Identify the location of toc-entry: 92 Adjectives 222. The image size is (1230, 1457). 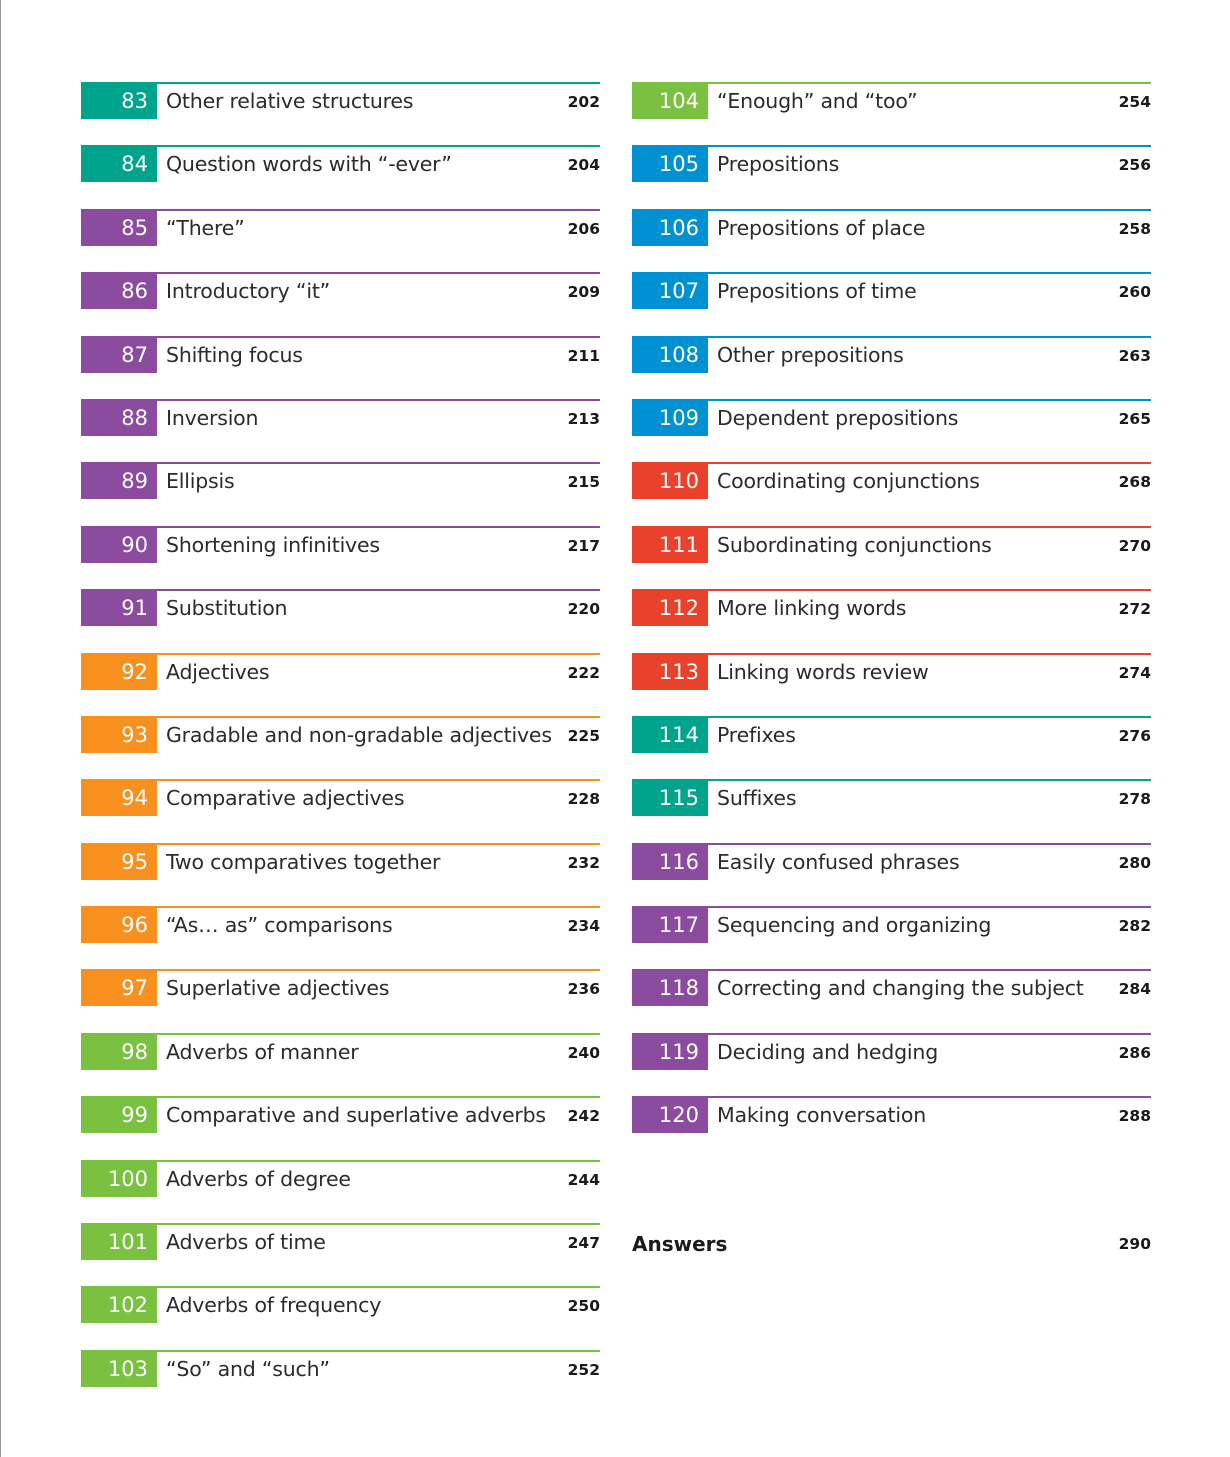
(340, 671).